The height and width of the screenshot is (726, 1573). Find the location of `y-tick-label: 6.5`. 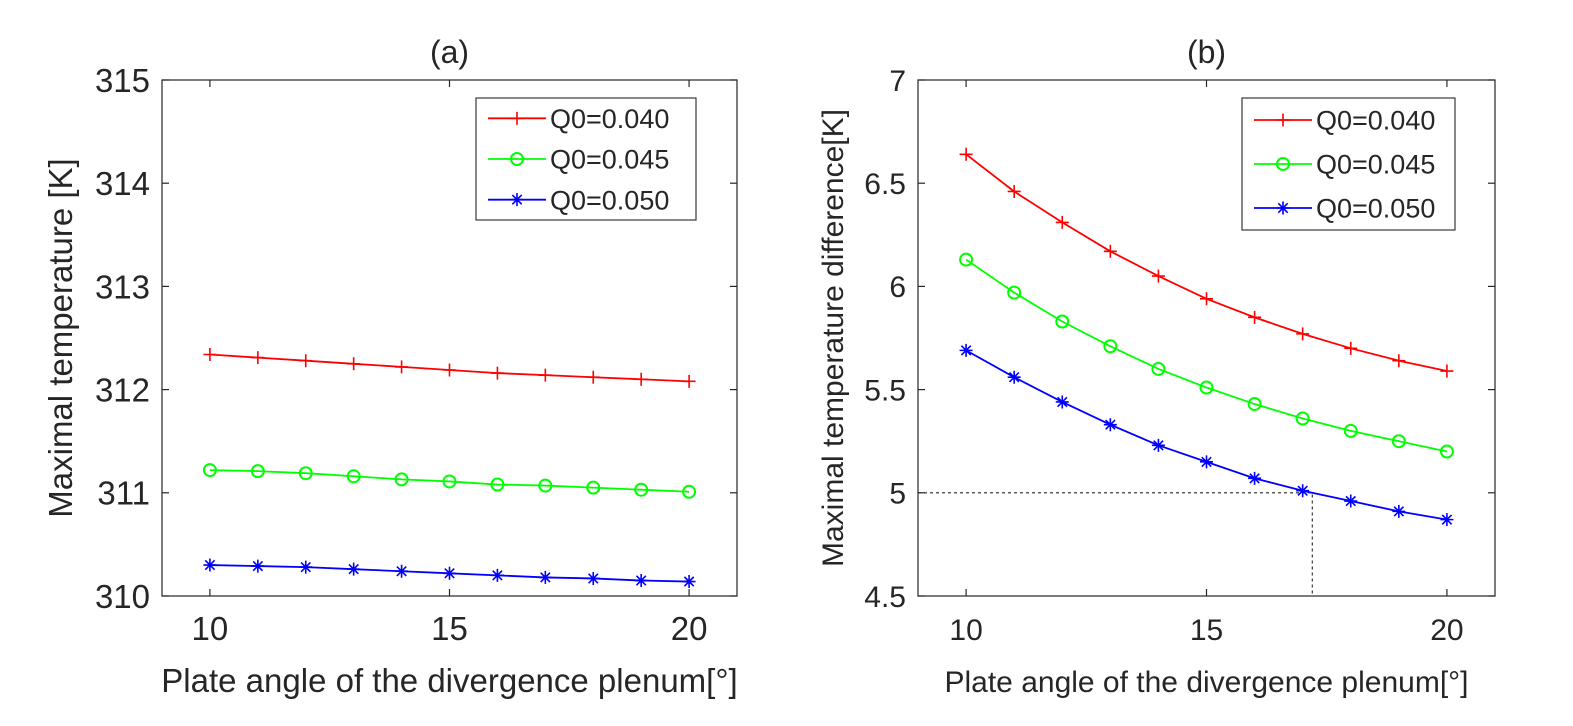

y-tick-label: 6.5 is located at coordinates (885, 184).